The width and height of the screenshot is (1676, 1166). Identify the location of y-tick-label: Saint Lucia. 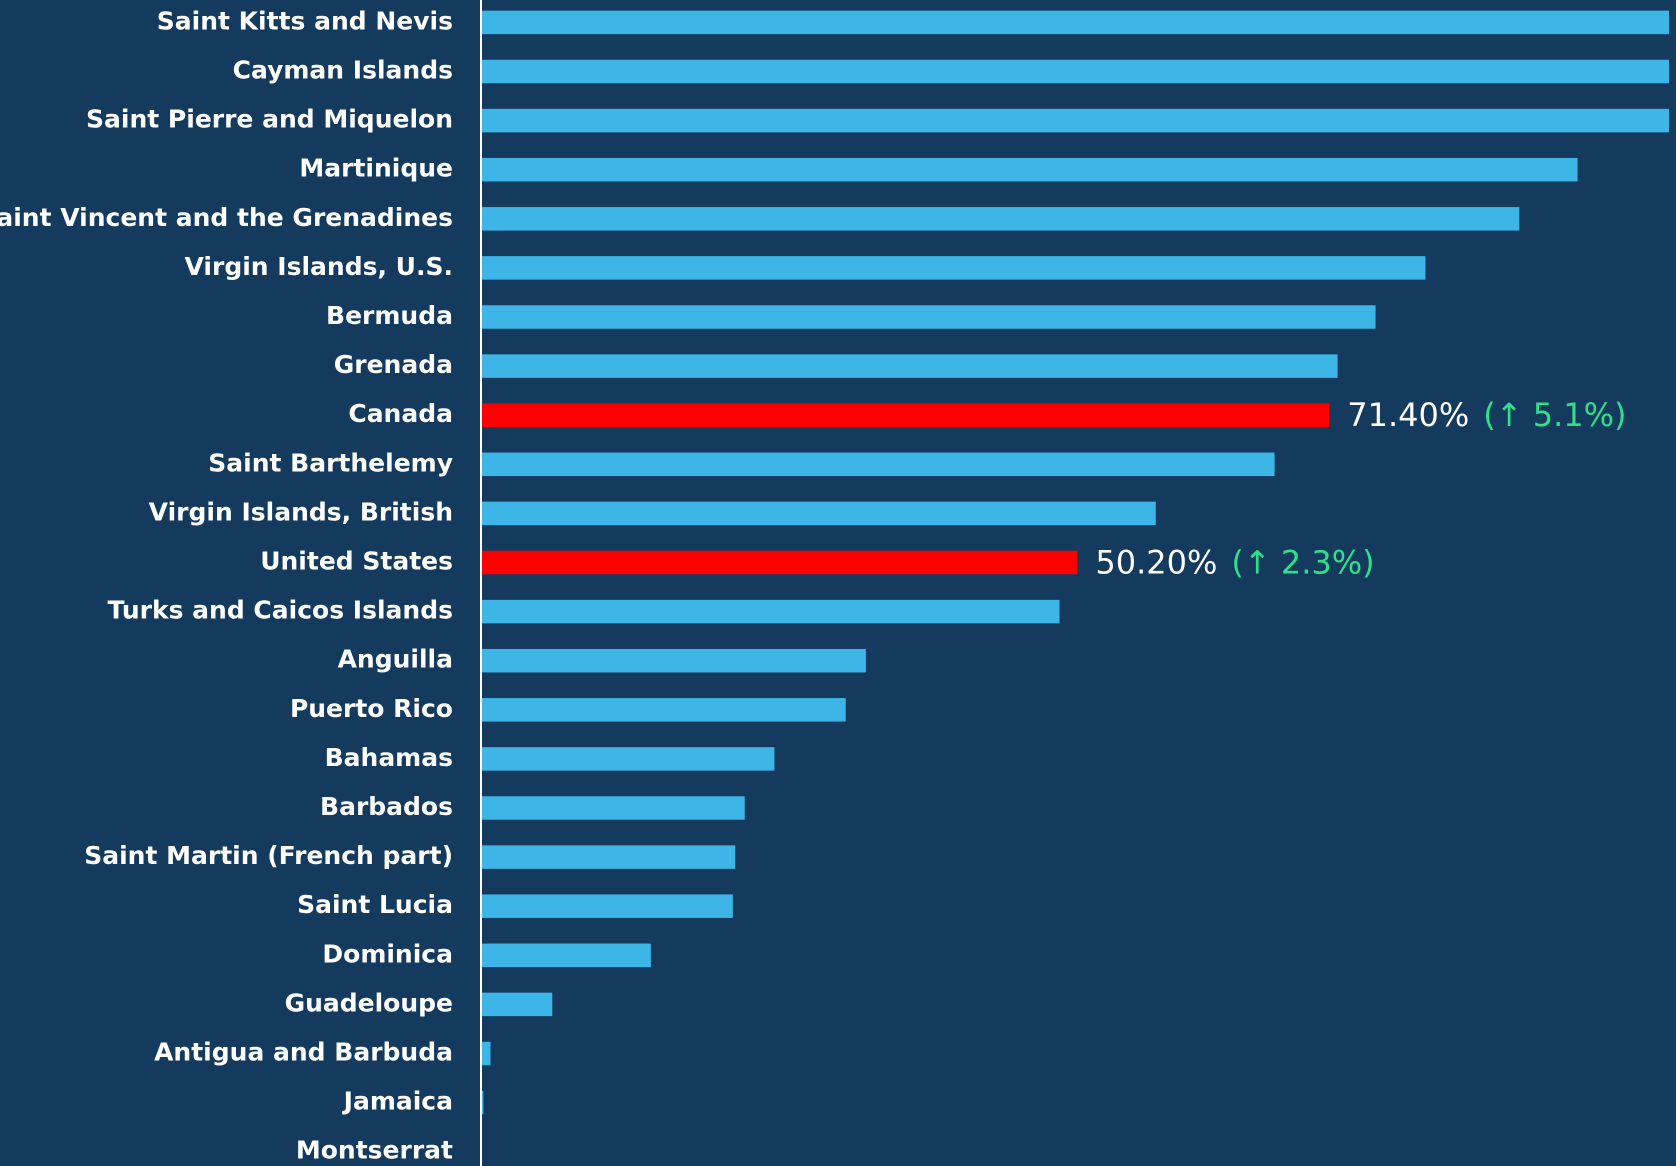
(375, 904).